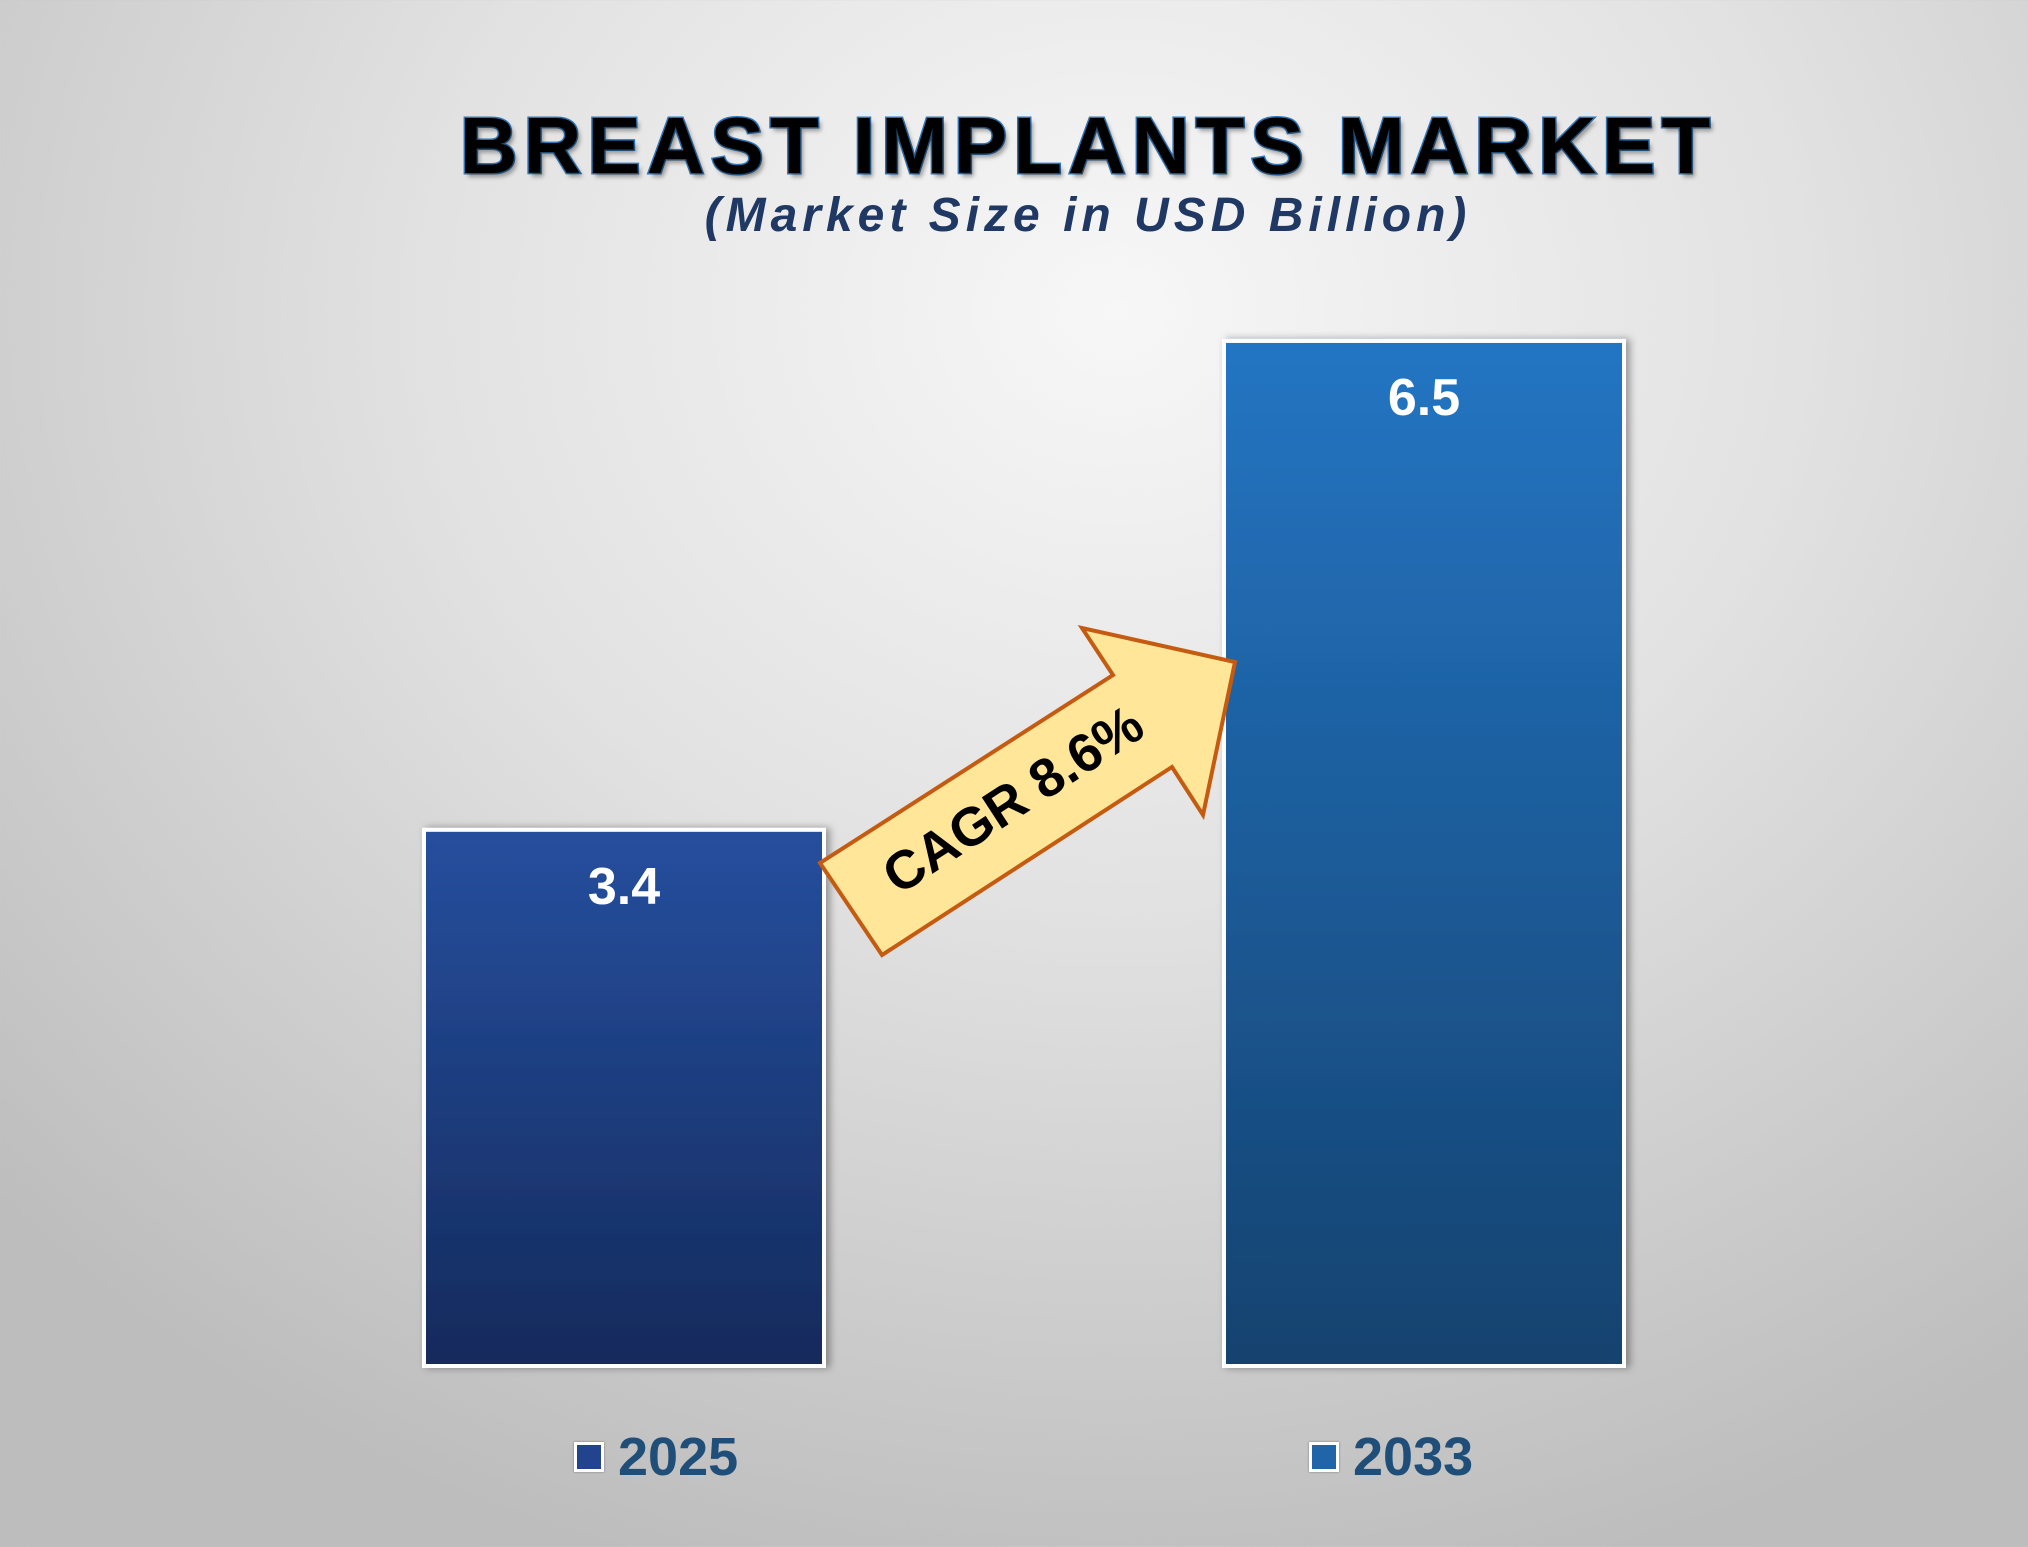 This screenshot has width=2028, height=1547. What do you see at coordinates (624, 887) in the screenshot?
I see `data-label-2025: 3.4` at bounding box center [624, 887].